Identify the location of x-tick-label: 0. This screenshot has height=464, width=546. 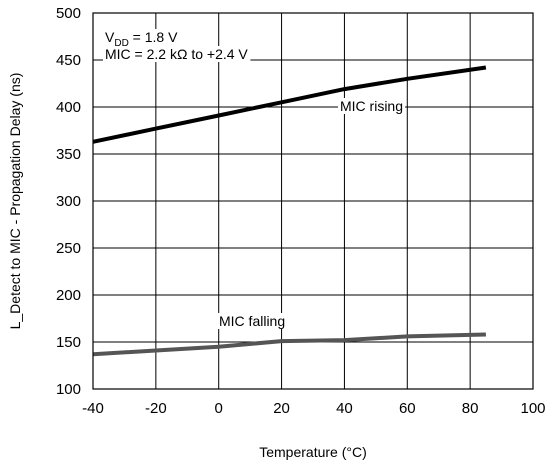
(219, 408).